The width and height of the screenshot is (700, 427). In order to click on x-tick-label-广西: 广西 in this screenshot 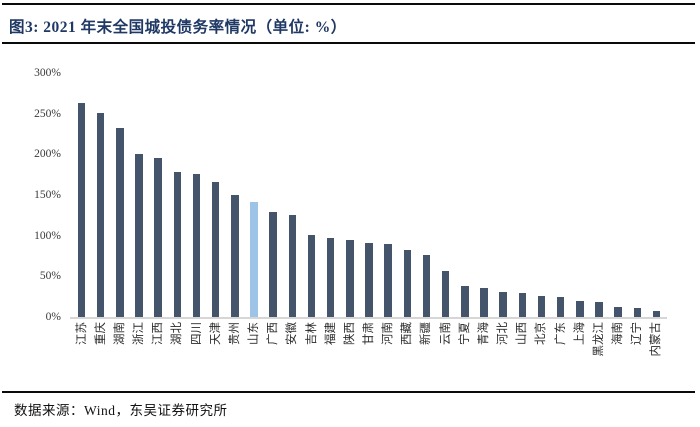, I will do `click(273, 333)`.